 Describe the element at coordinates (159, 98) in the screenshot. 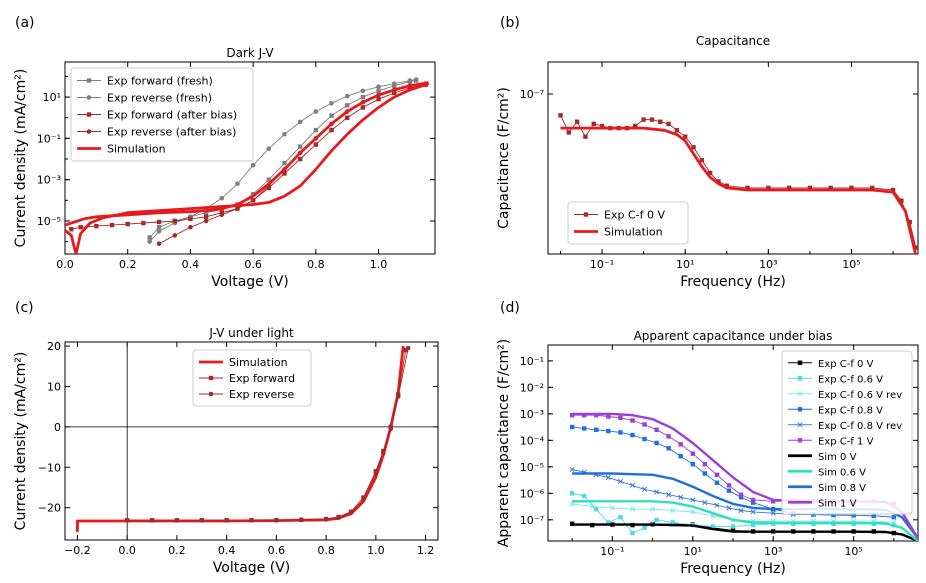

I see `legend-label: Exp reverse (fresh)` at that location.